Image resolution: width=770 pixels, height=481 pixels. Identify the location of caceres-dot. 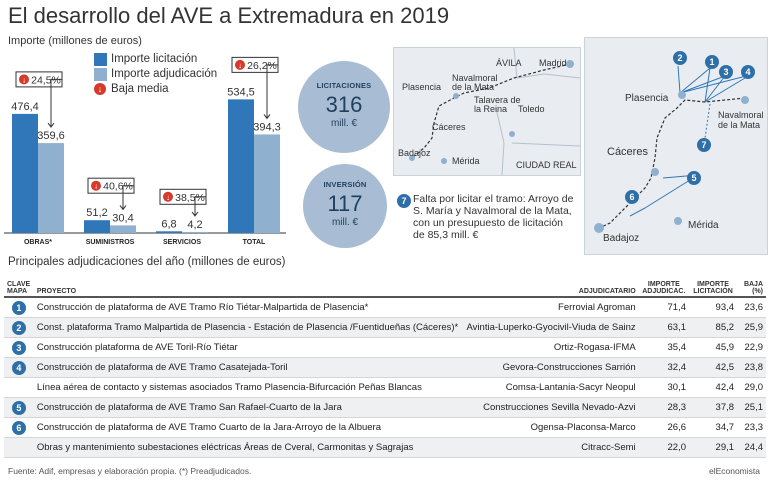
(655, 172).